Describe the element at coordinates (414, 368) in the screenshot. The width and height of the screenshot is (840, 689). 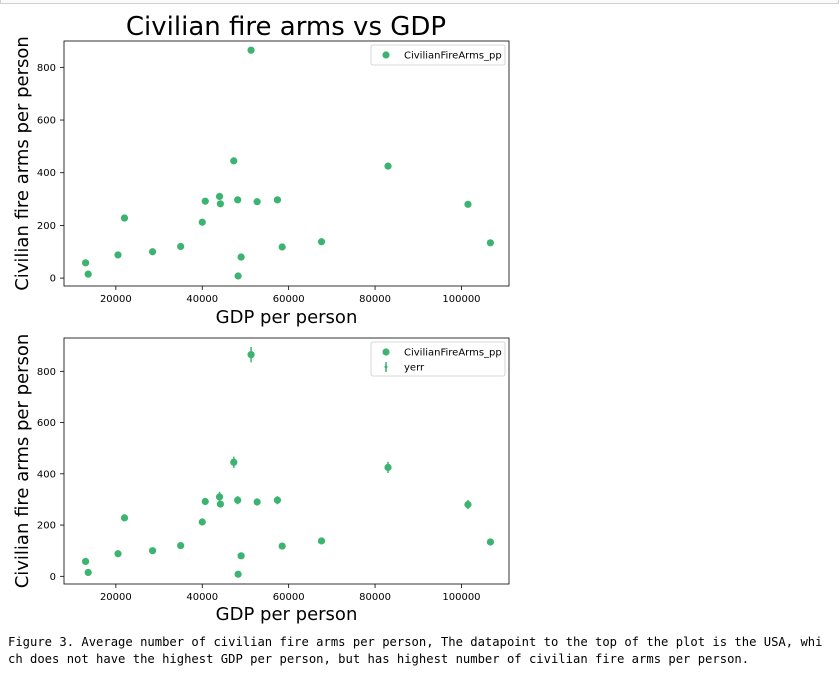
I see `legend-label: yerr` at that location.